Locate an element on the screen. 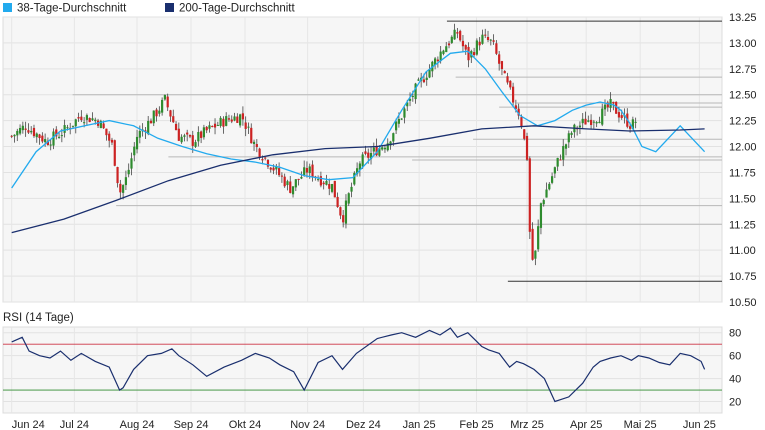 The image size is (765, 430). price-y-tick-label: 11.50 is located at coordinates (742, 199).